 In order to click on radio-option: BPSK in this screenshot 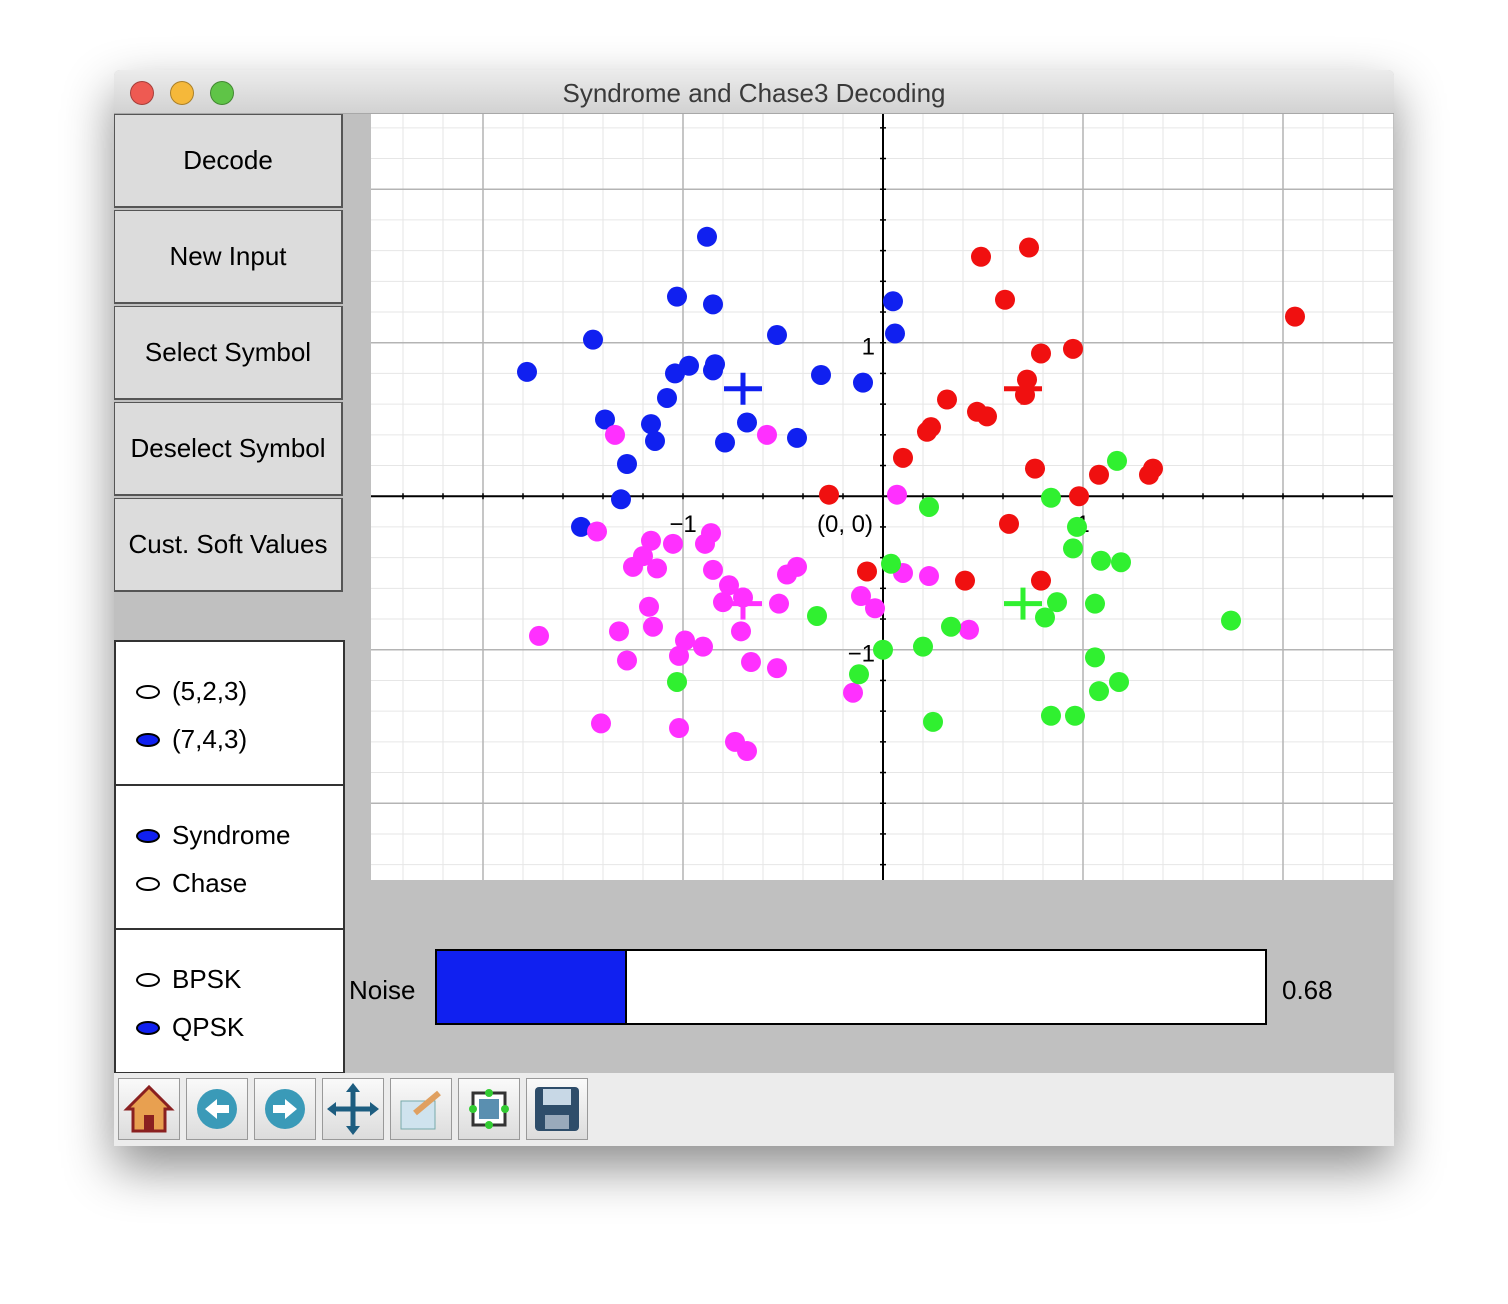, I will do `click(188, 979)`.